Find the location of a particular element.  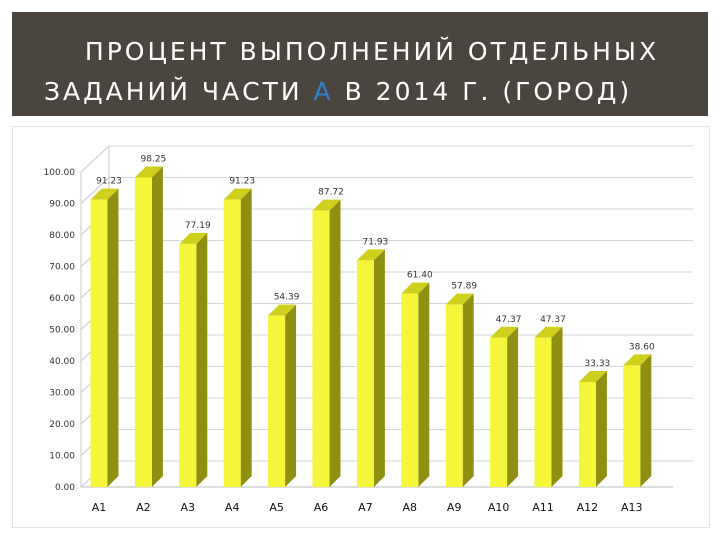

y-tick-label: 100.00 is located at coordinates (60, 173).